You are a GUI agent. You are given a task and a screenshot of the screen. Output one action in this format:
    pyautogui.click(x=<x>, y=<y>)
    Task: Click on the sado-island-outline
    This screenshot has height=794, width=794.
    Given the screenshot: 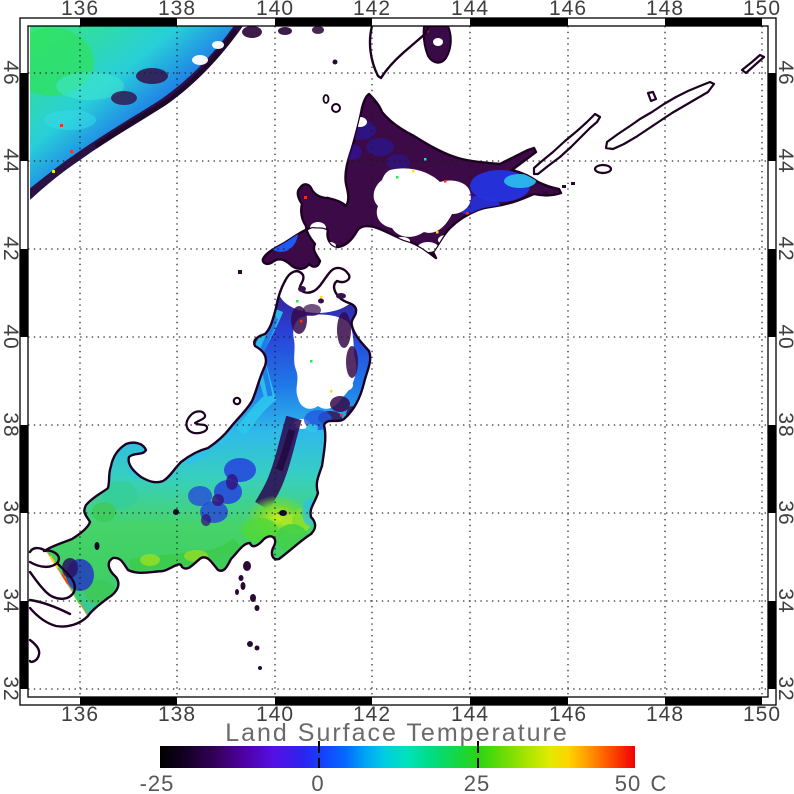 What is the action you would take?
    pyautogui.click(x=213, y=415)
    